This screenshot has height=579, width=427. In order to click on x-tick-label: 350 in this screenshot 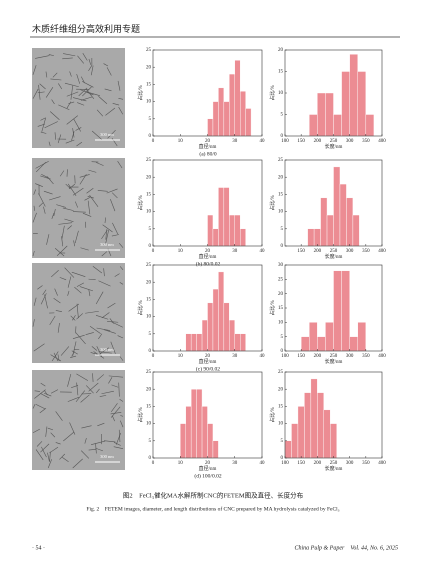, I will do `click(366, 141)`.